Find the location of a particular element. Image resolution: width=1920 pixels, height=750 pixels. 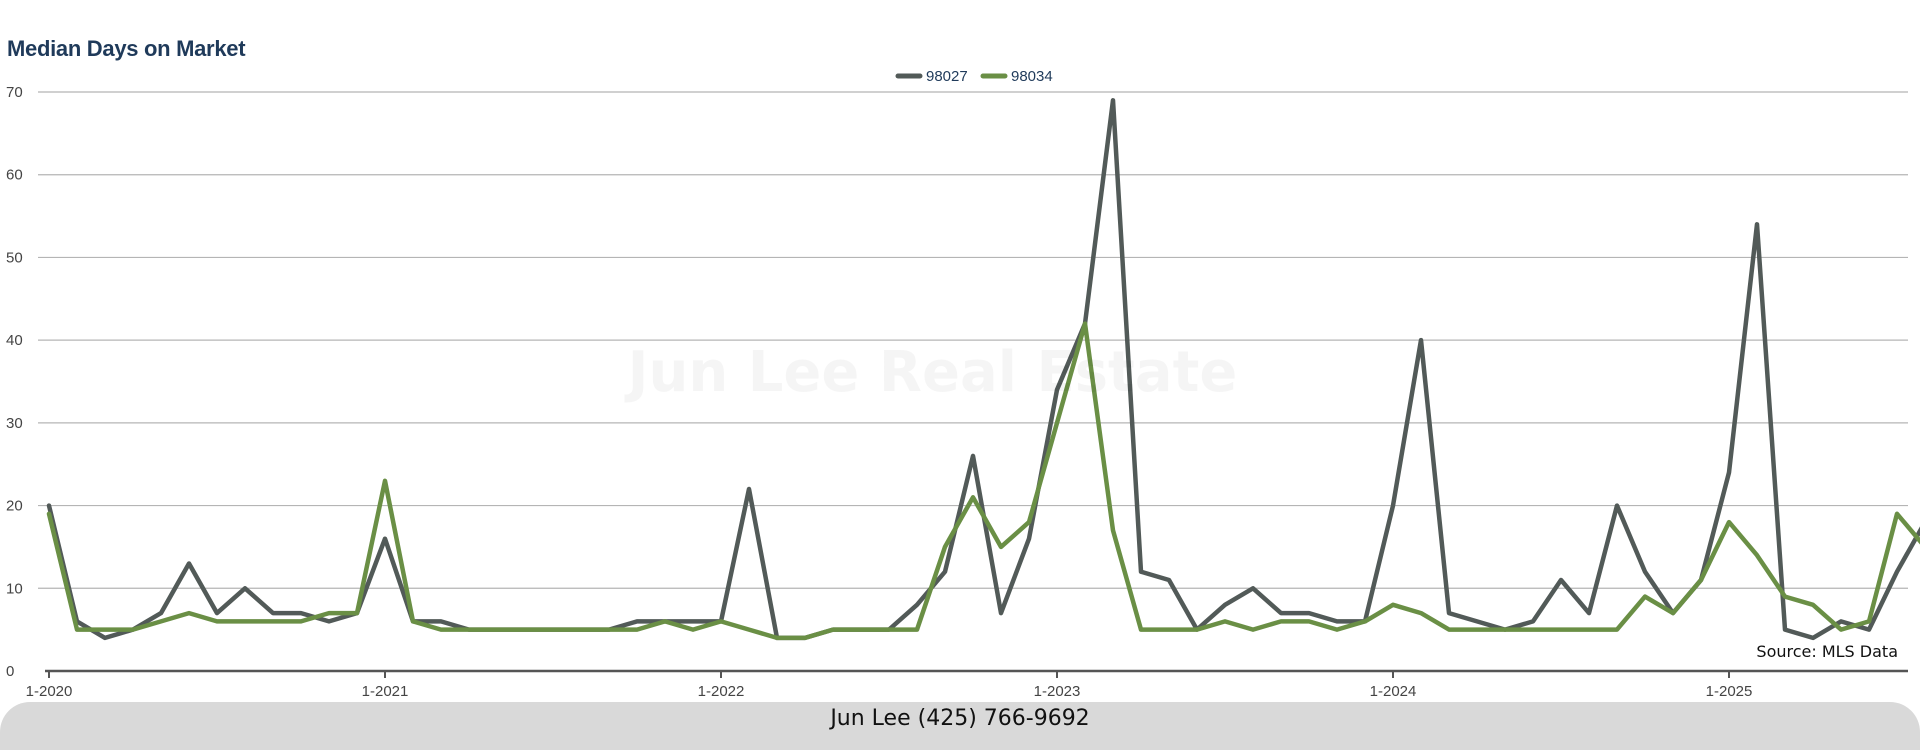

y-tick-label: 0 is located at coordinates (10, 671).